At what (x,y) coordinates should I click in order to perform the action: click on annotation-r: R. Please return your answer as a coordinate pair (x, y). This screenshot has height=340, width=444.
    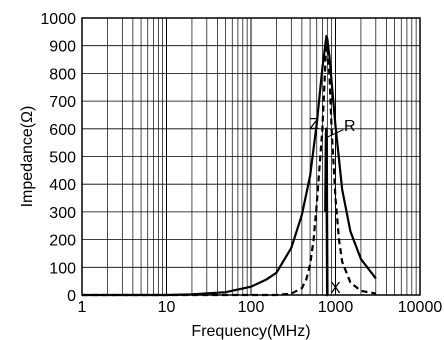
    Looking at the image, I should click on (350, 126).